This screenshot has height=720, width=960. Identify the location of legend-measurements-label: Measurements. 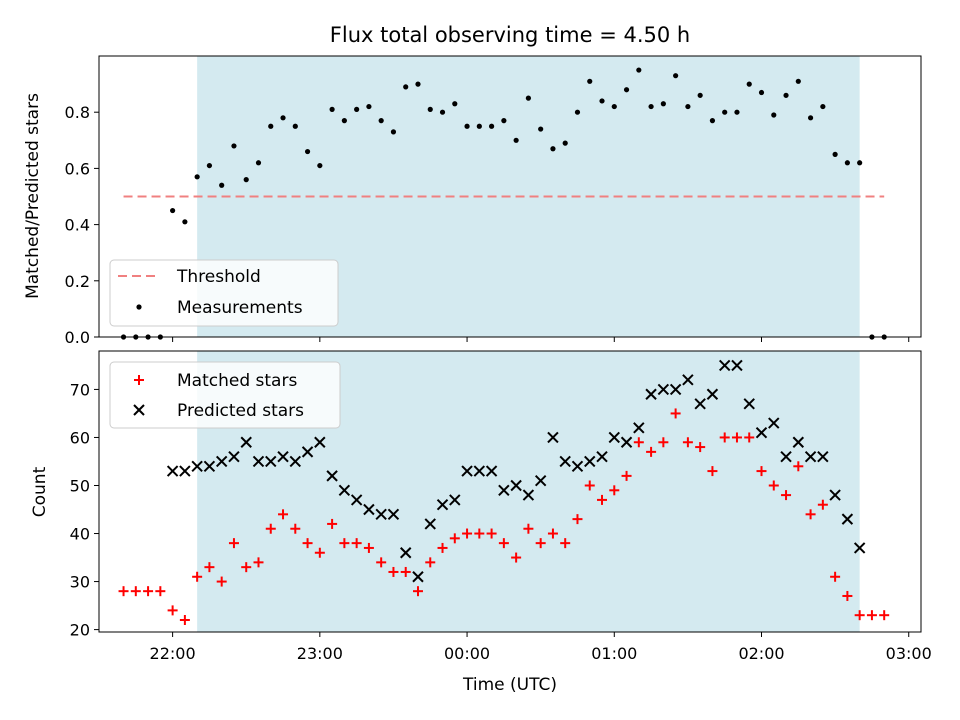
(240, 308).